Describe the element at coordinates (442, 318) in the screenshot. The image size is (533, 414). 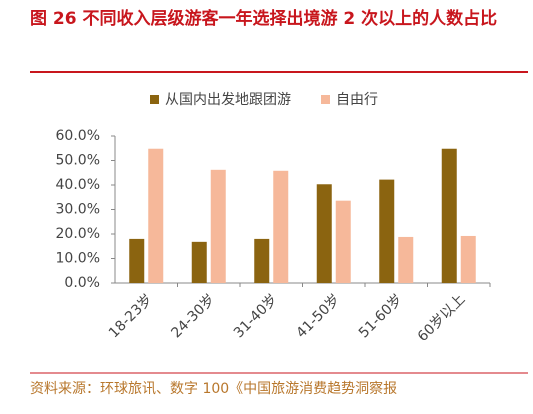
I see `x-tick-label: 60岁以上` at that location.